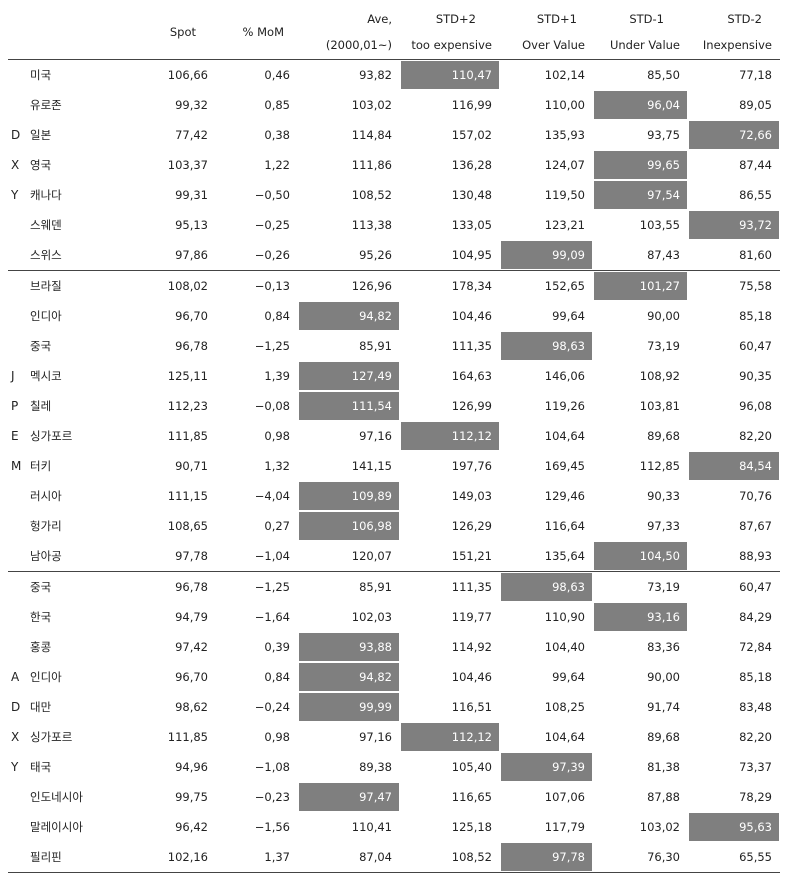 The height and width of the screenshot is (886, 792). What do you see at coordinates (546, 767) in the screenshot?
I see `std-plus1-cell: 97,39` at bounding box center [546, 767].